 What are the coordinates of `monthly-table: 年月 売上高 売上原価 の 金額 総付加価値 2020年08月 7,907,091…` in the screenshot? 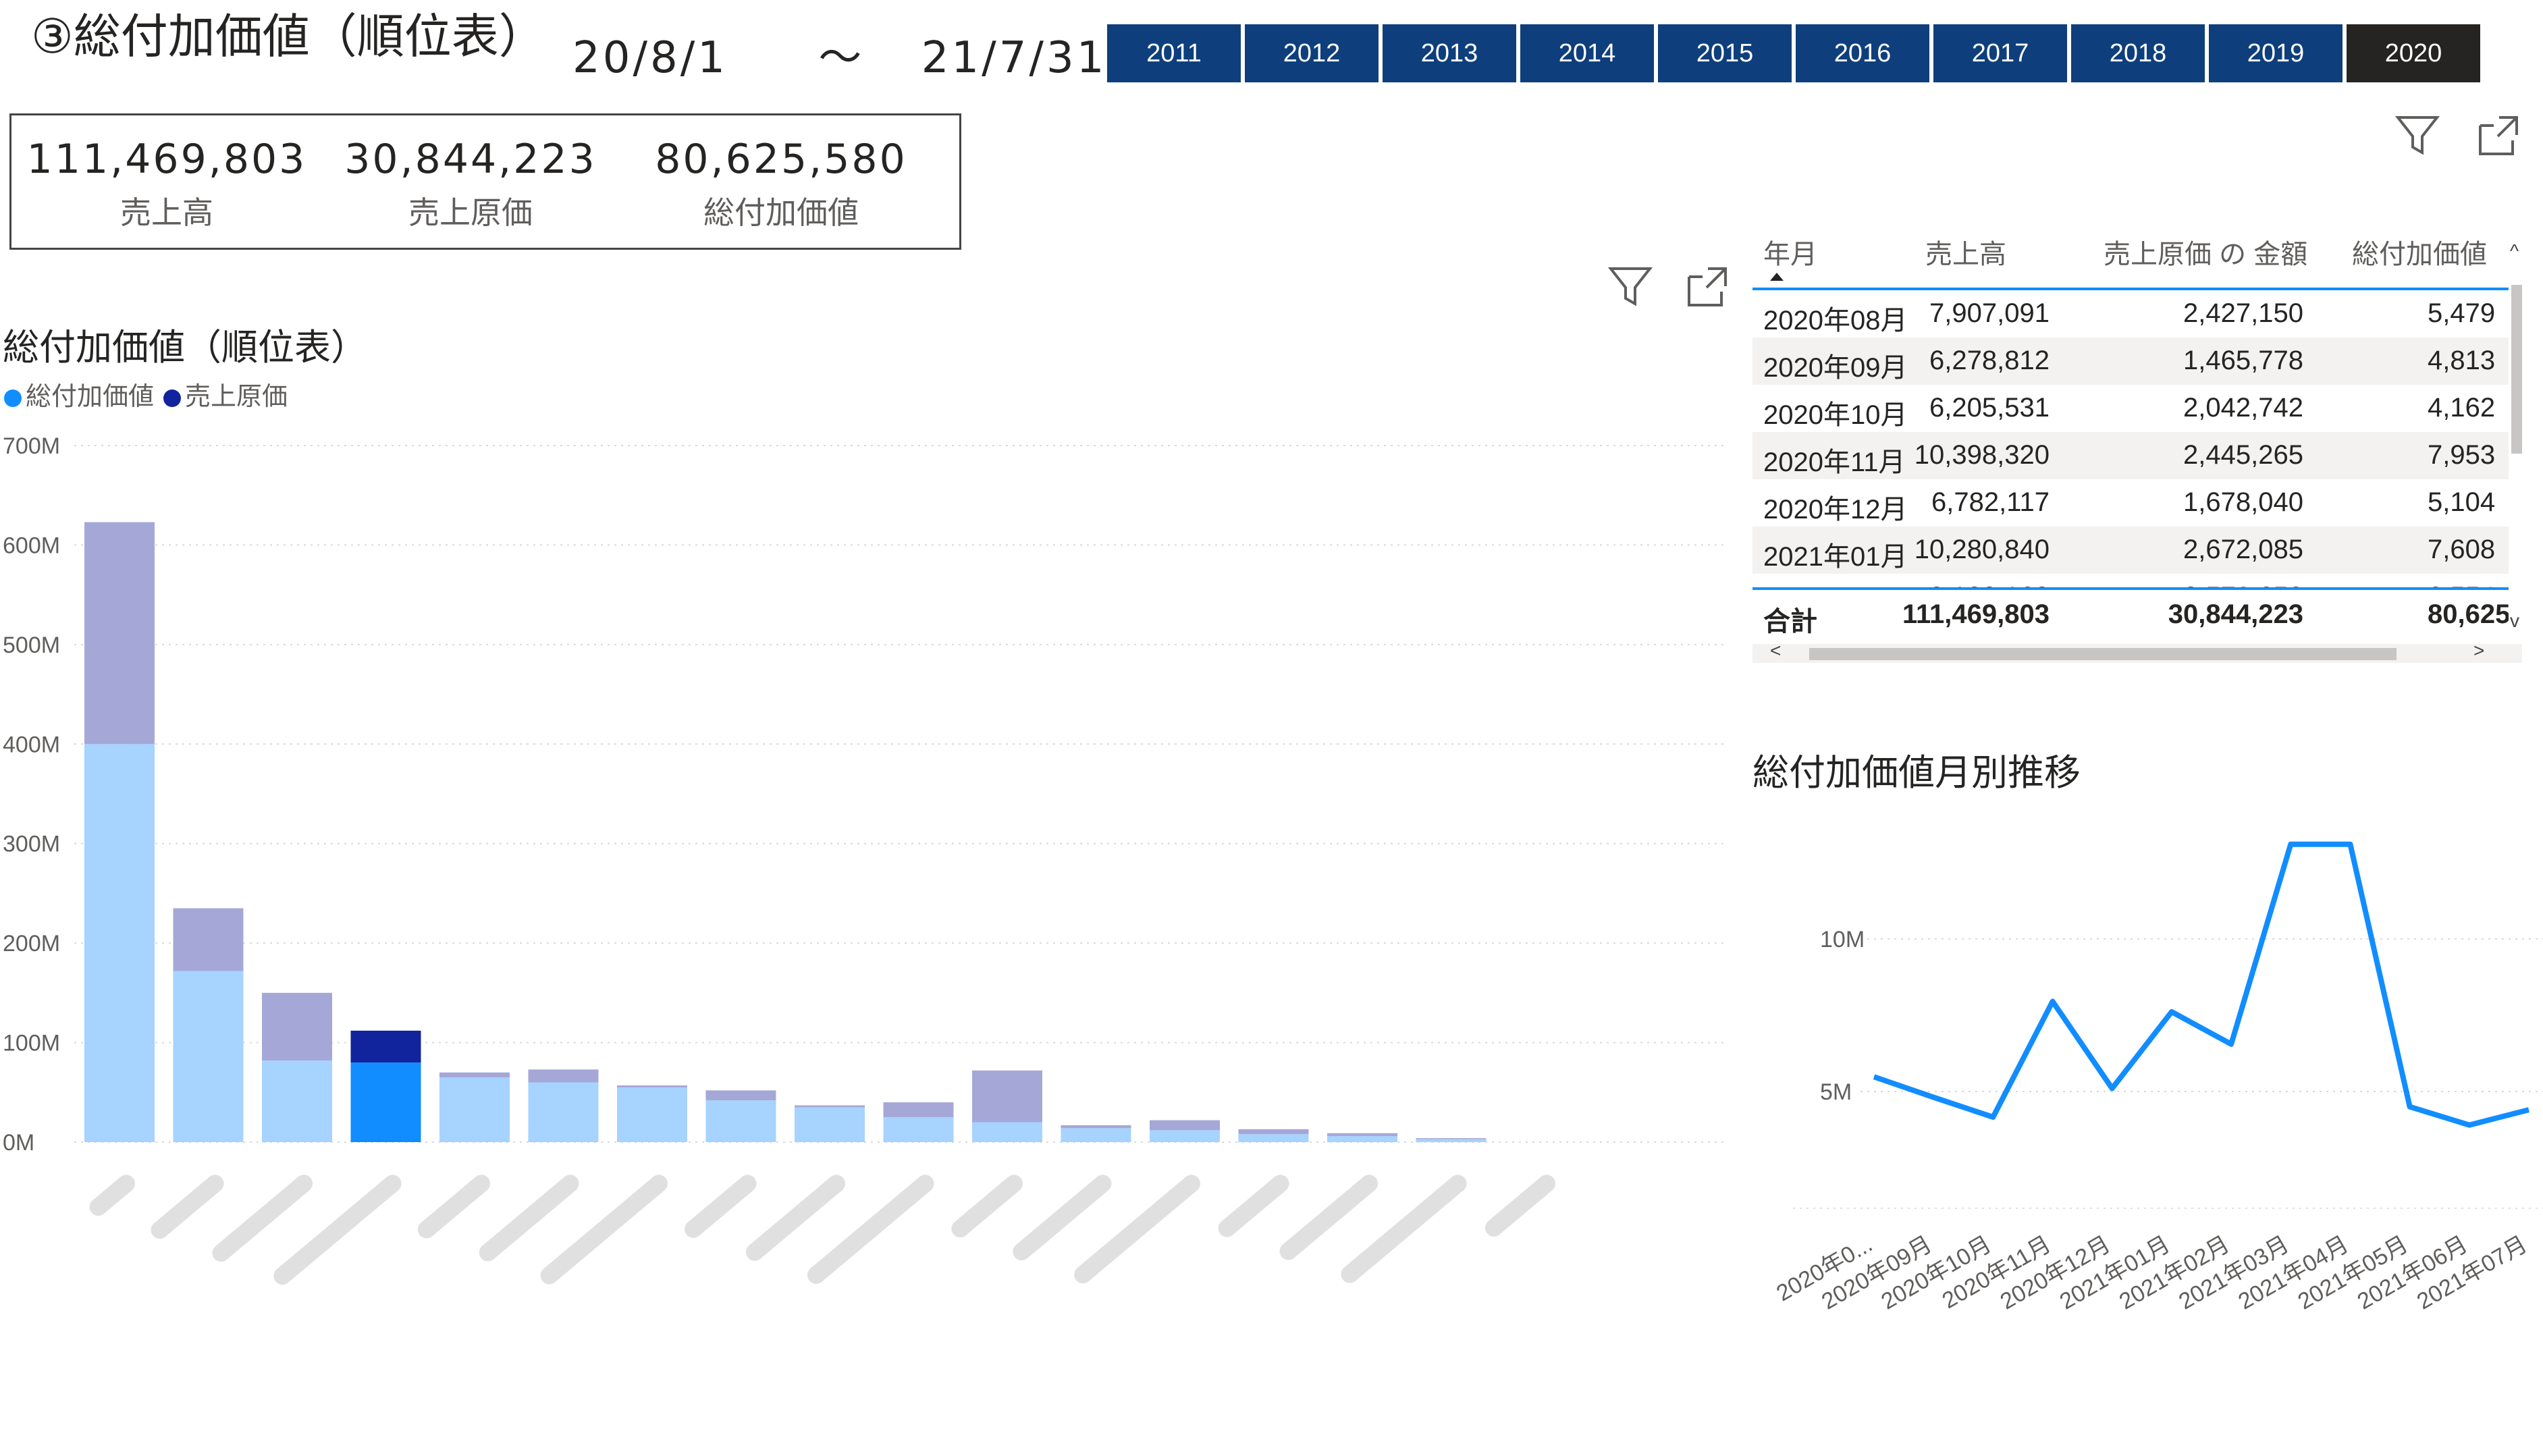 It's located at (2137, 447).